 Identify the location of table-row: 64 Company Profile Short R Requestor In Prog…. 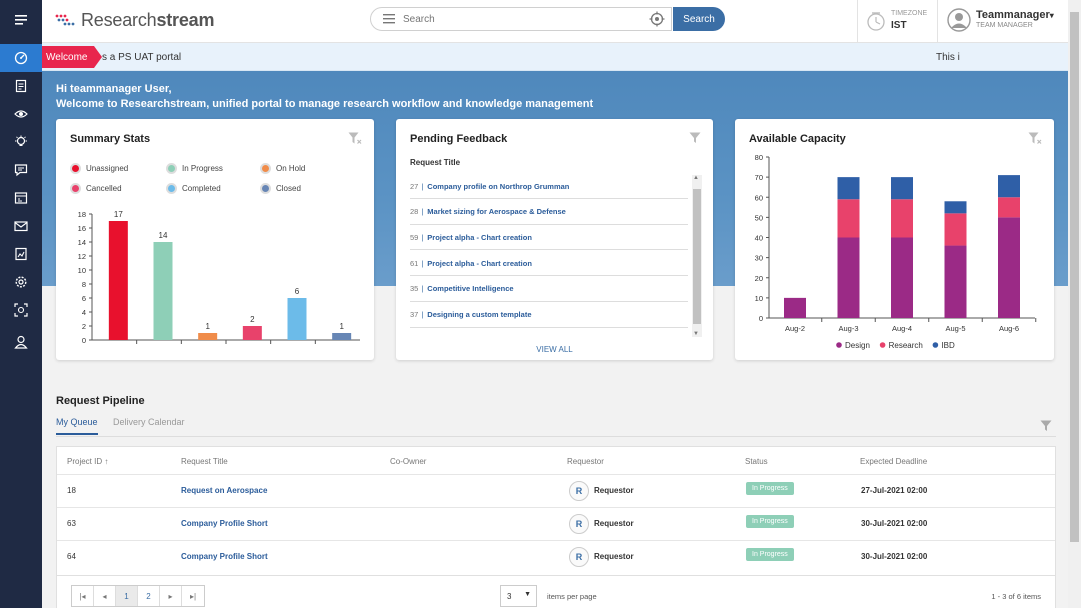
(556, 556).